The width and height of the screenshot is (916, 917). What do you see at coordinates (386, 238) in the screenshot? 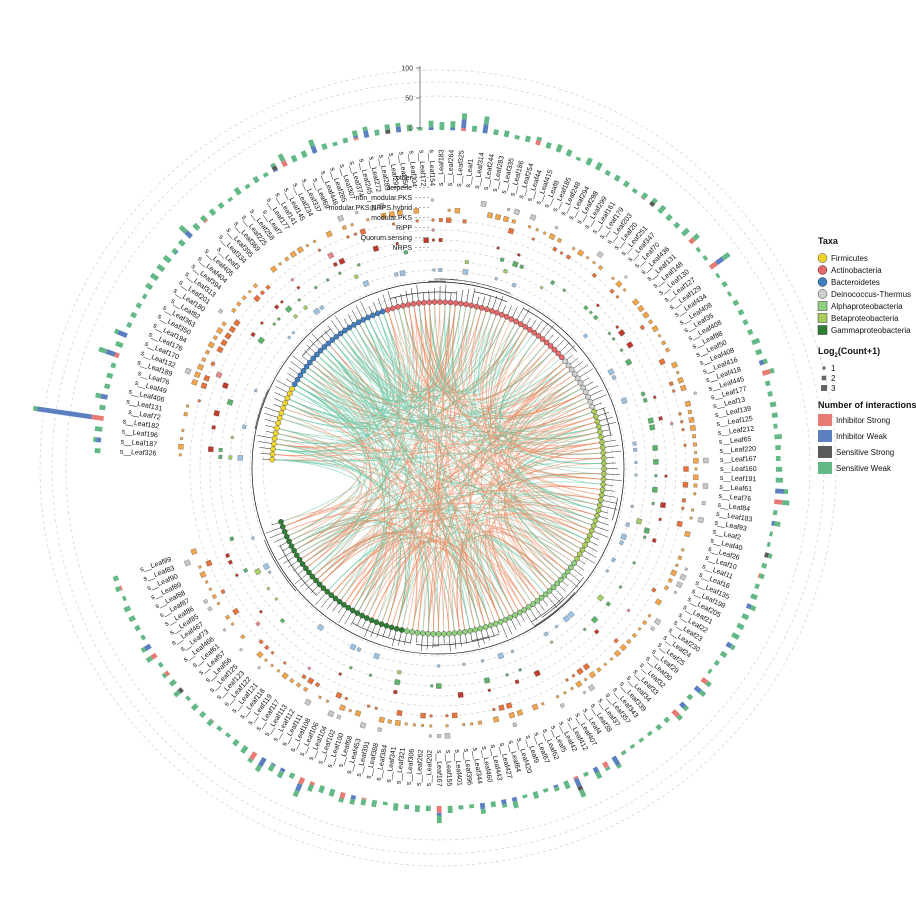
I see `ring-label: Quorum.sensing` at bounding box center [386, 238].